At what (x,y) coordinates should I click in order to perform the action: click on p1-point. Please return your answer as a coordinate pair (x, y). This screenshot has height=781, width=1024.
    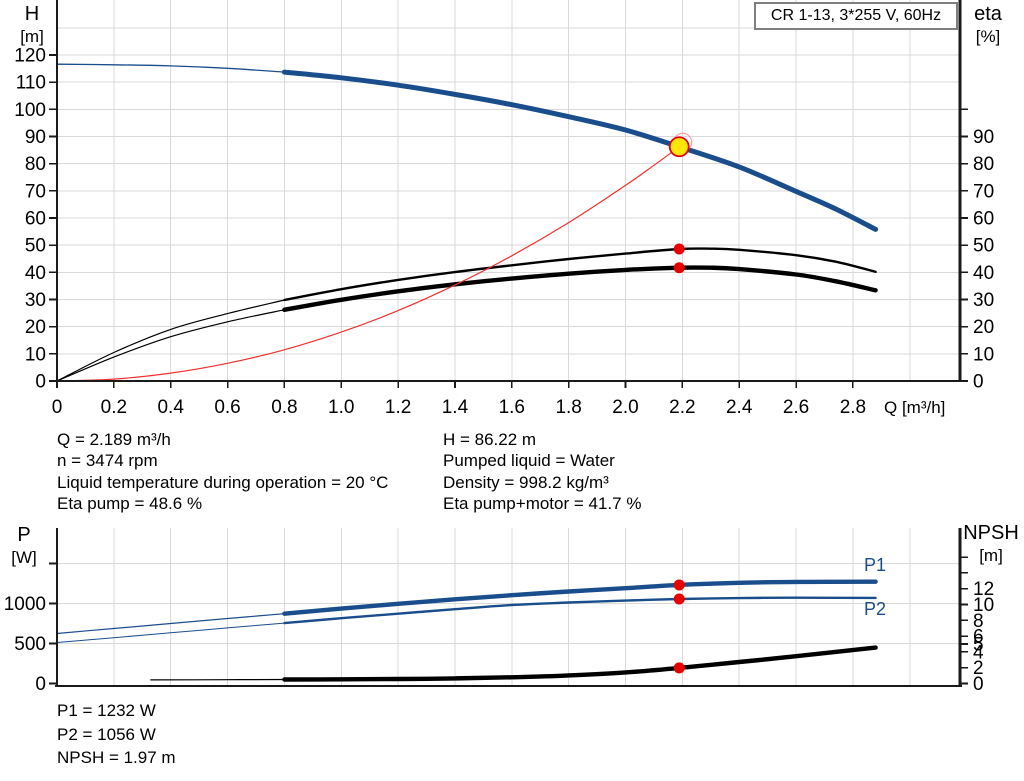
    Looking at the image, I should click on (679, 585).